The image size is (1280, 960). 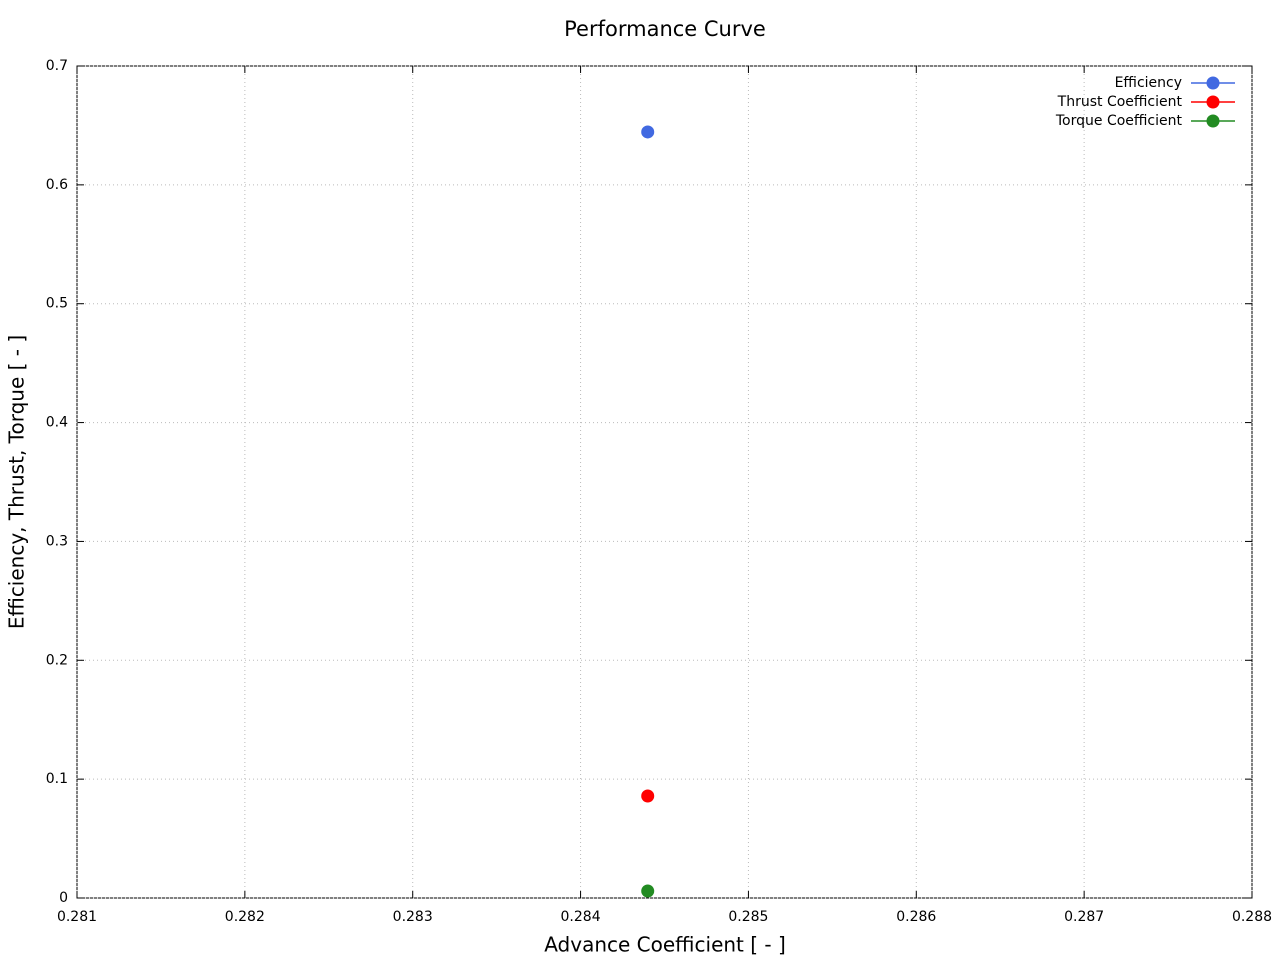 What do you see at coordinates (57, 541) in the screenshot?
I see `y-tick-label: 0.3` at bounding box center [57, 541].